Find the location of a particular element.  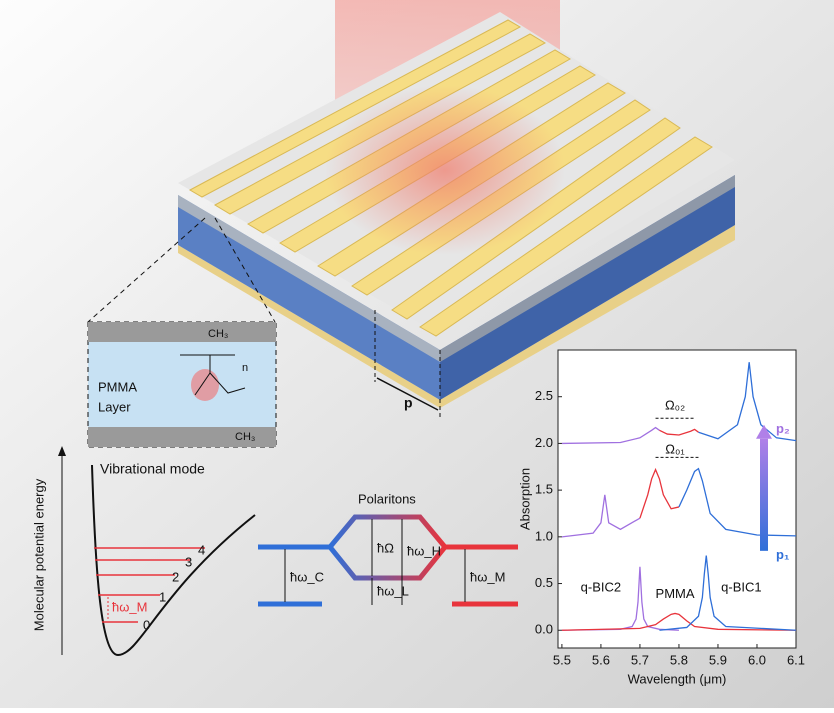

annotation: q-BIC1 is located at coordinates (741, 587).